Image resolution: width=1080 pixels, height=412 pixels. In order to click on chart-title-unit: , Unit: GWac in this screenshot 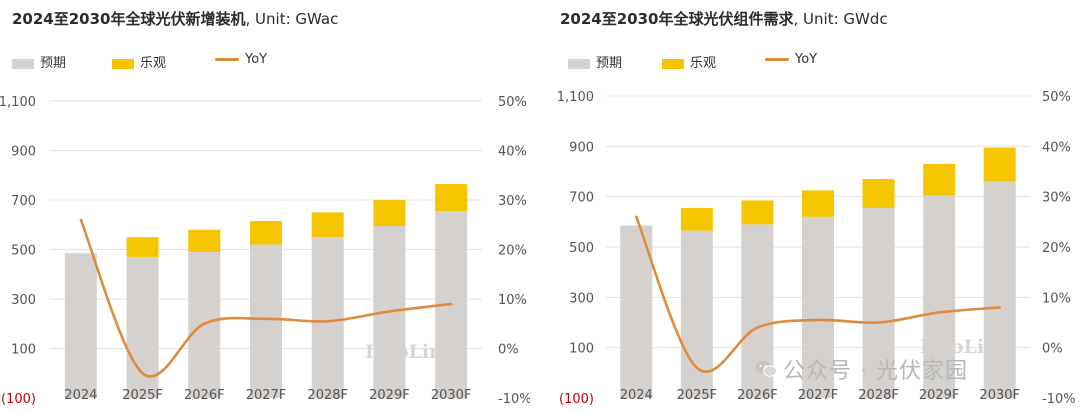, I will do `click(292, 19)`.